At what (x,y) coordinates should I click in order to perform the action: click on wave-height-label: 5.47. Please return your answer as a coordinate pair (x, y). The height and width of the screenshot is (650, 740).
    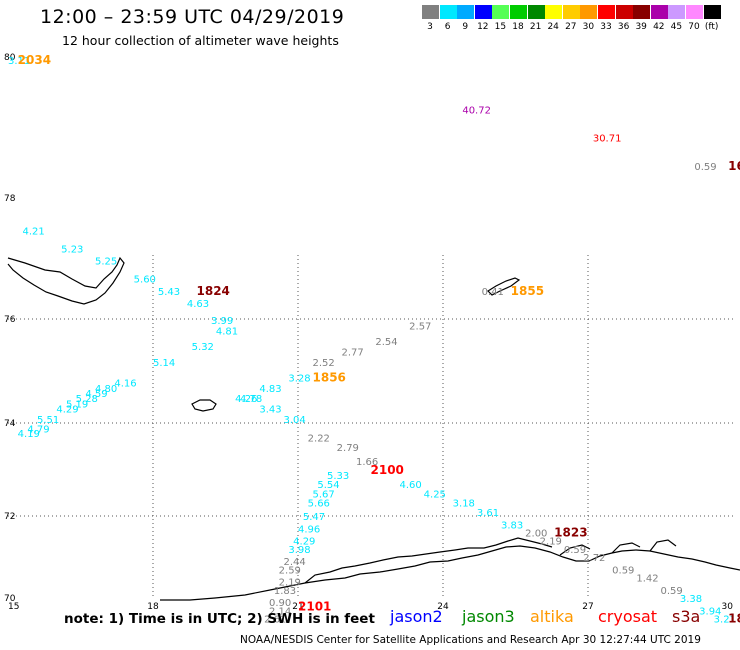
    Looking at the image, I should click on (314, 517).